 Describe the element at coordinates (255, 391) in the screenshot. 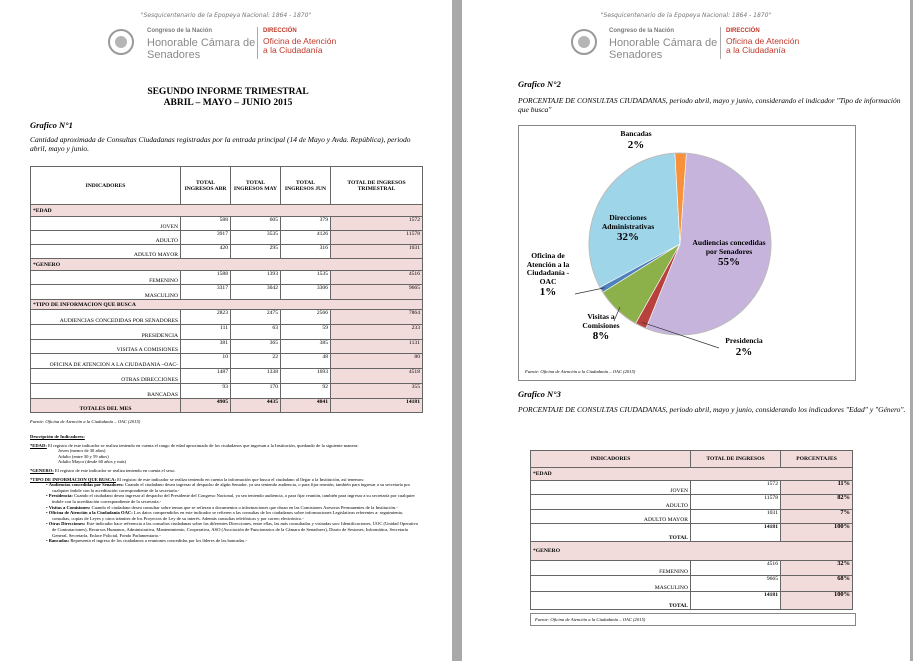

I see `value-cell: 170` at that location.